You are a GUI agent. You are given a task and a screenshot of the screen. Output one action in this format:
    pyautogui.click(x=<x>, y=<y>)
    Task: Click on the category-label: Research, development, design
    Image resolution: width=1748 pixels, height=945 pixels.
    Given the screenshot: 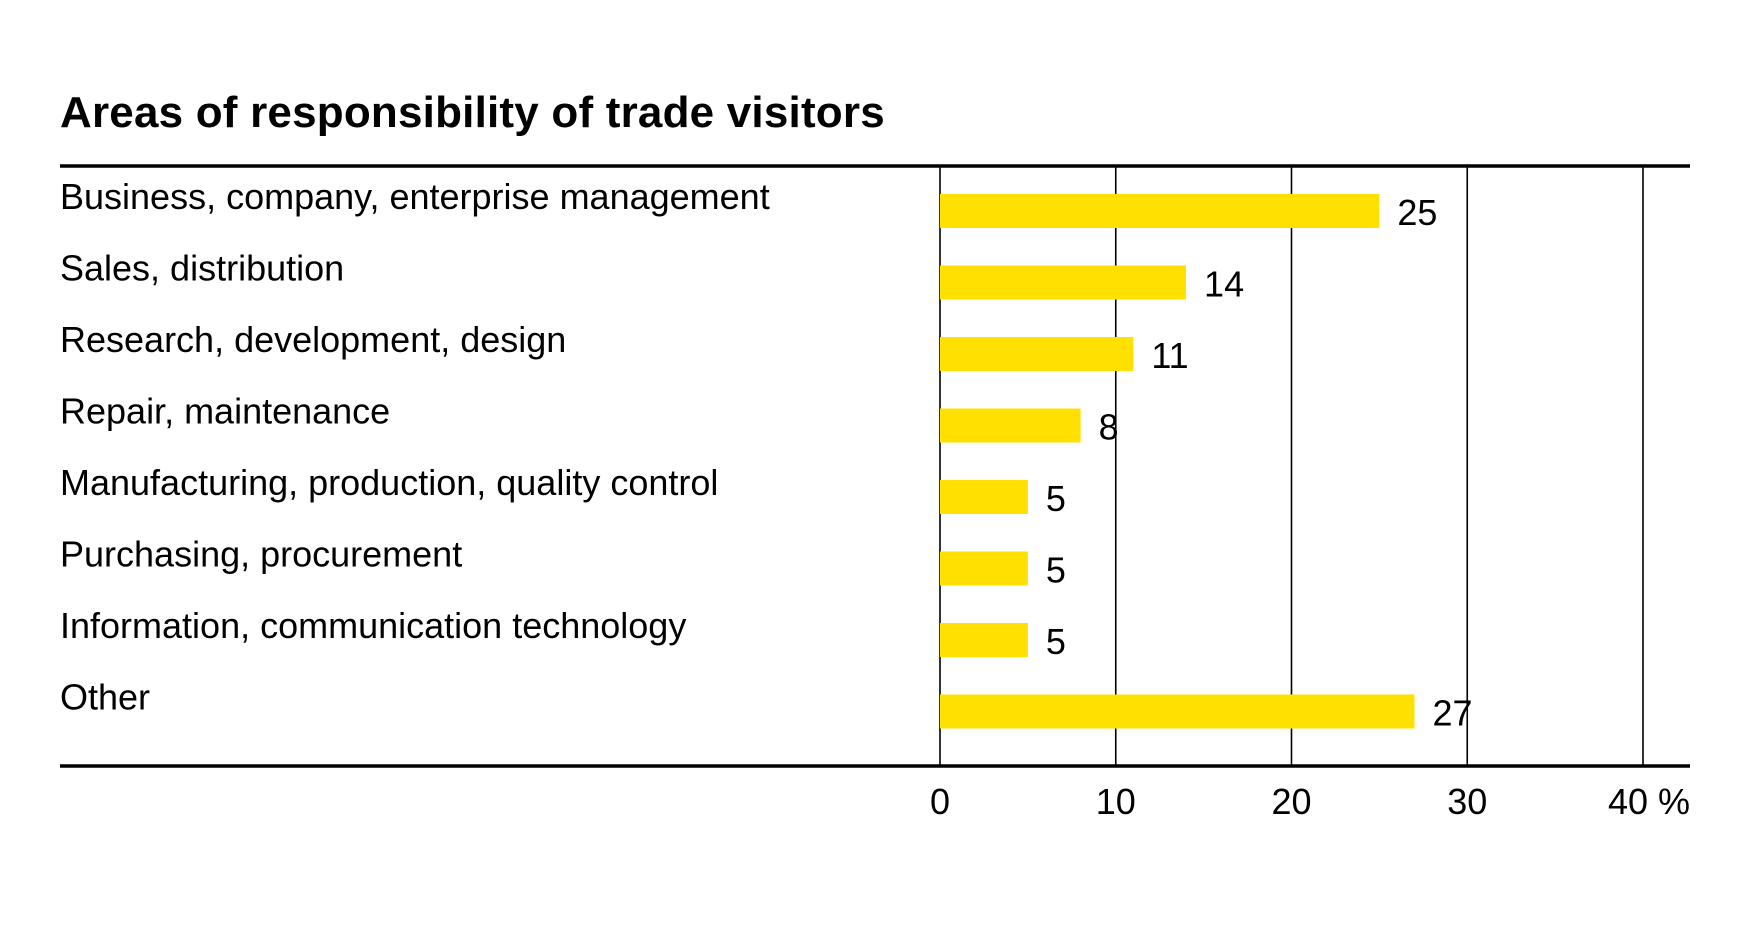 What is the action you would take?
    pyautogui.click(x=313, y=339)
    